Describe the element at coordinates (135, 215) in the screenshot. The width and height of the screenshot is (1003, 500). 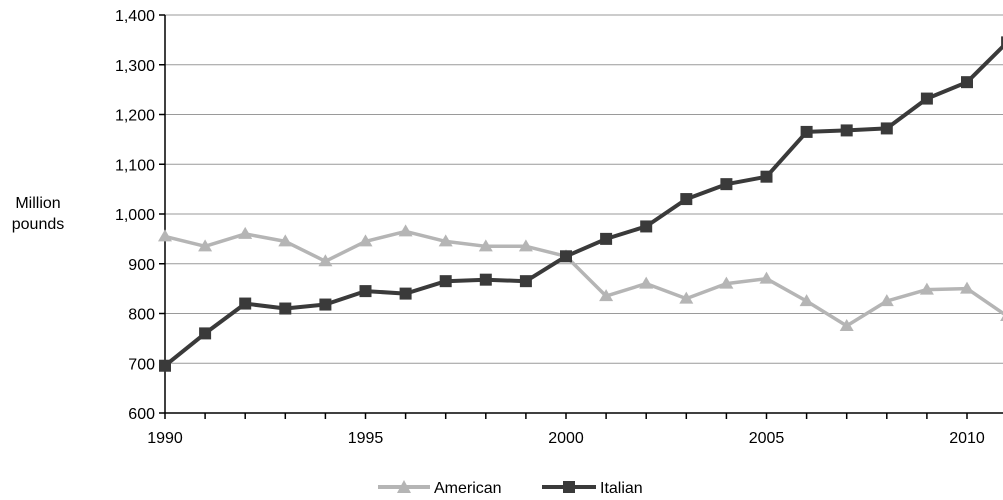
I see `y-tick-label: 1,000` at that location.